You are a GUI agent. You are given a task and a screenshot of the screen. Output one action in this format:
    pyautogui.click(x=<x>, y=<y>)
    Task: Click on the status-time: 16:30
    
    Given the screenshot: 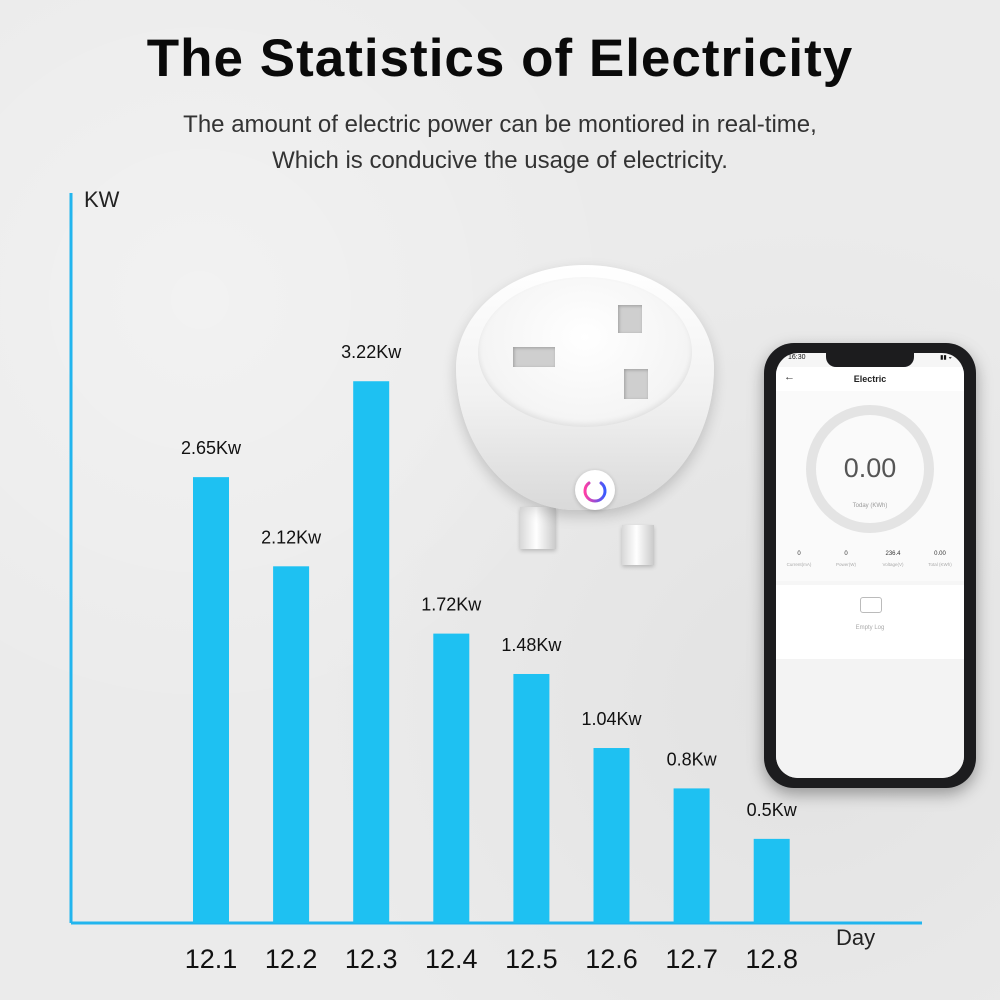 What is the action you would take?
    pyautogui.click(x=797, y=357)
    